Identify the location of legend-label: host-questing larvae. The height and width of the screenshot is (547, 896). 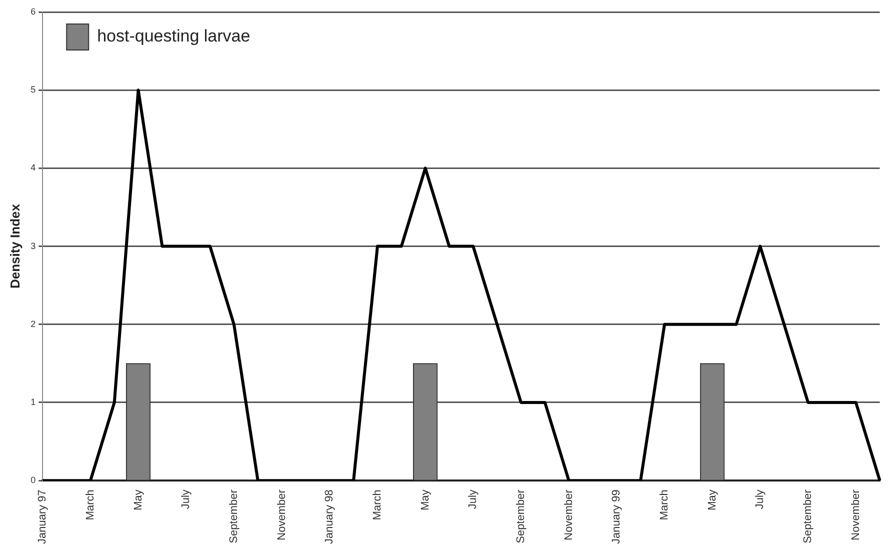
(173, 36).